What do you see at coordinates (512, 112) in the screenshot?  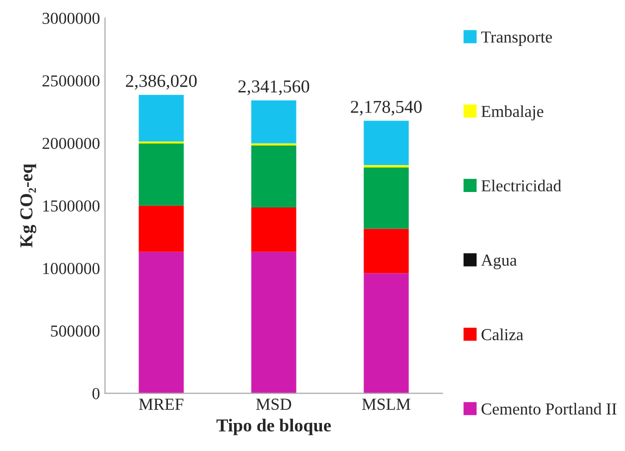 I see `legend-label: Embalaje` at bounding box center [512, 112].